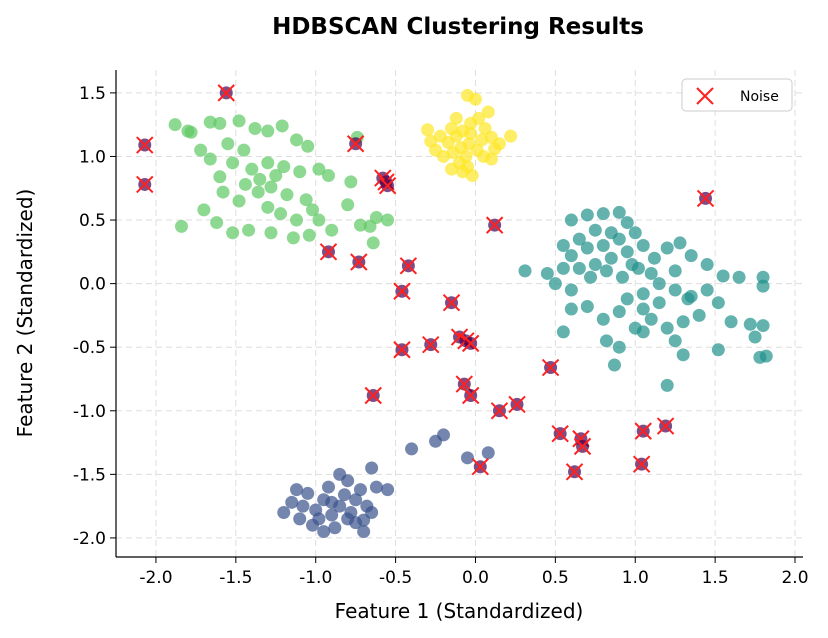 This screenshot has height=638, width=828. What do you see at coordinates (759, 97) in the screenshot?
I see `legend-noise-label: Noise` at bounding box center [759, 97].